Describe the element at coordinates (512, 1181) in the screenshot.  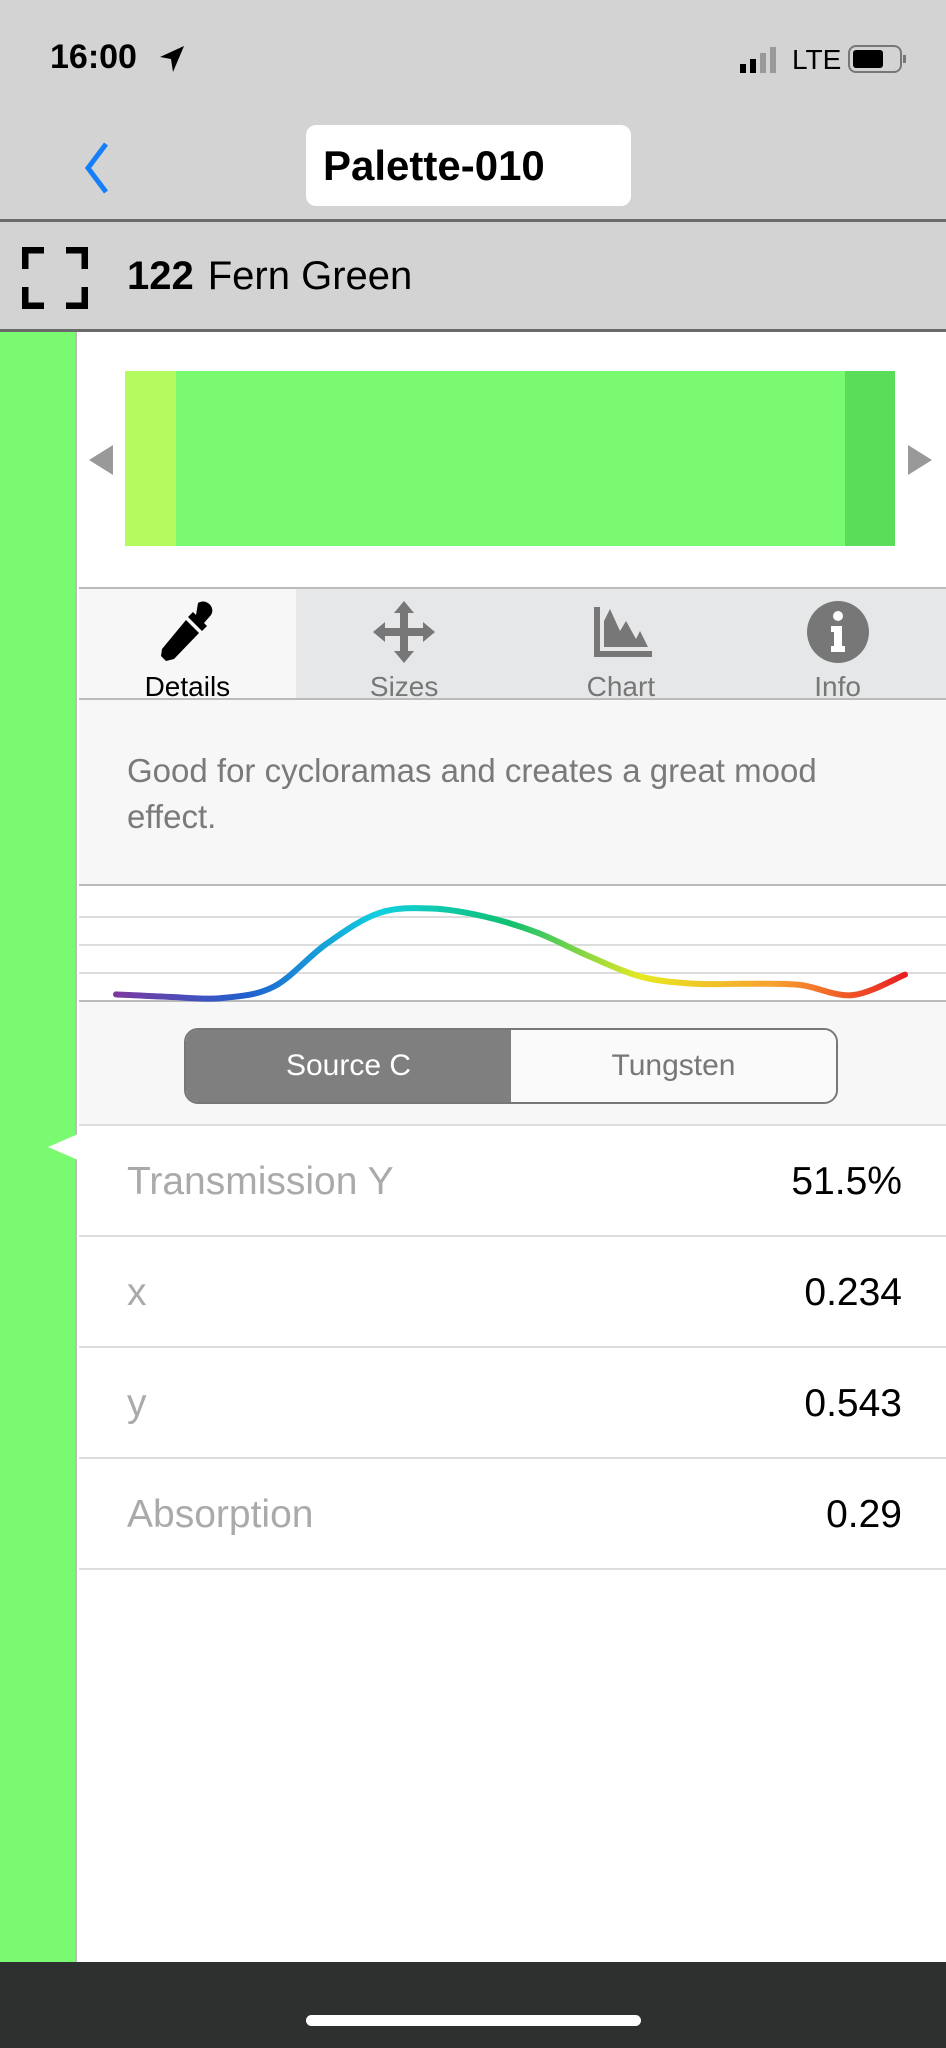
I see `property-row: Transmission Y 51.5%` at that location.